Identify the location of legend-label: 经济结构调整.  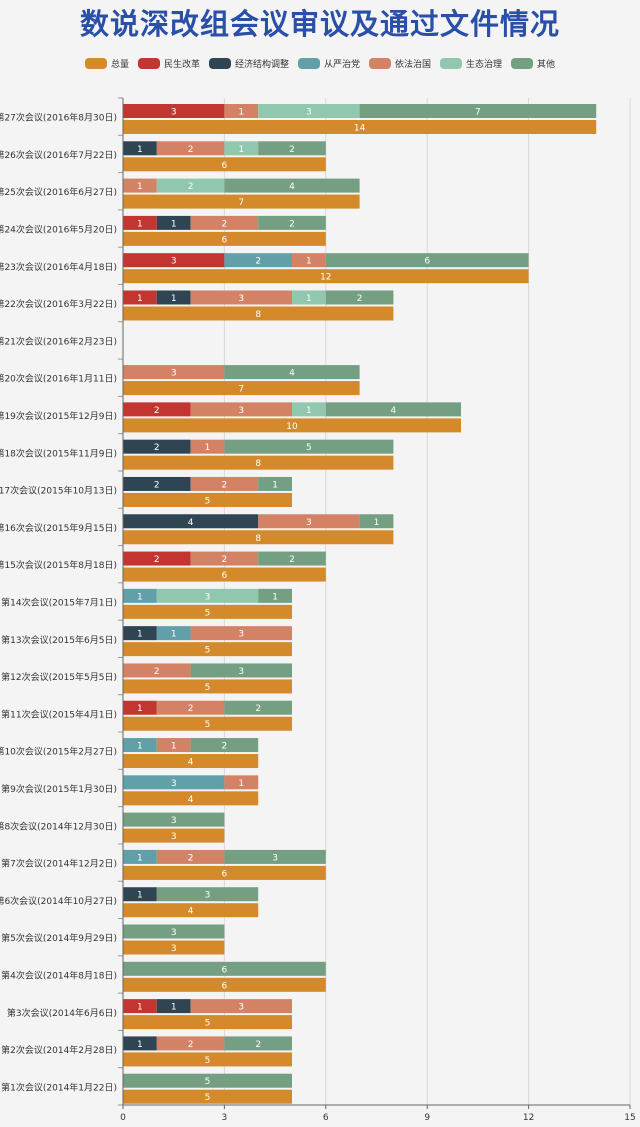
(261, 64).